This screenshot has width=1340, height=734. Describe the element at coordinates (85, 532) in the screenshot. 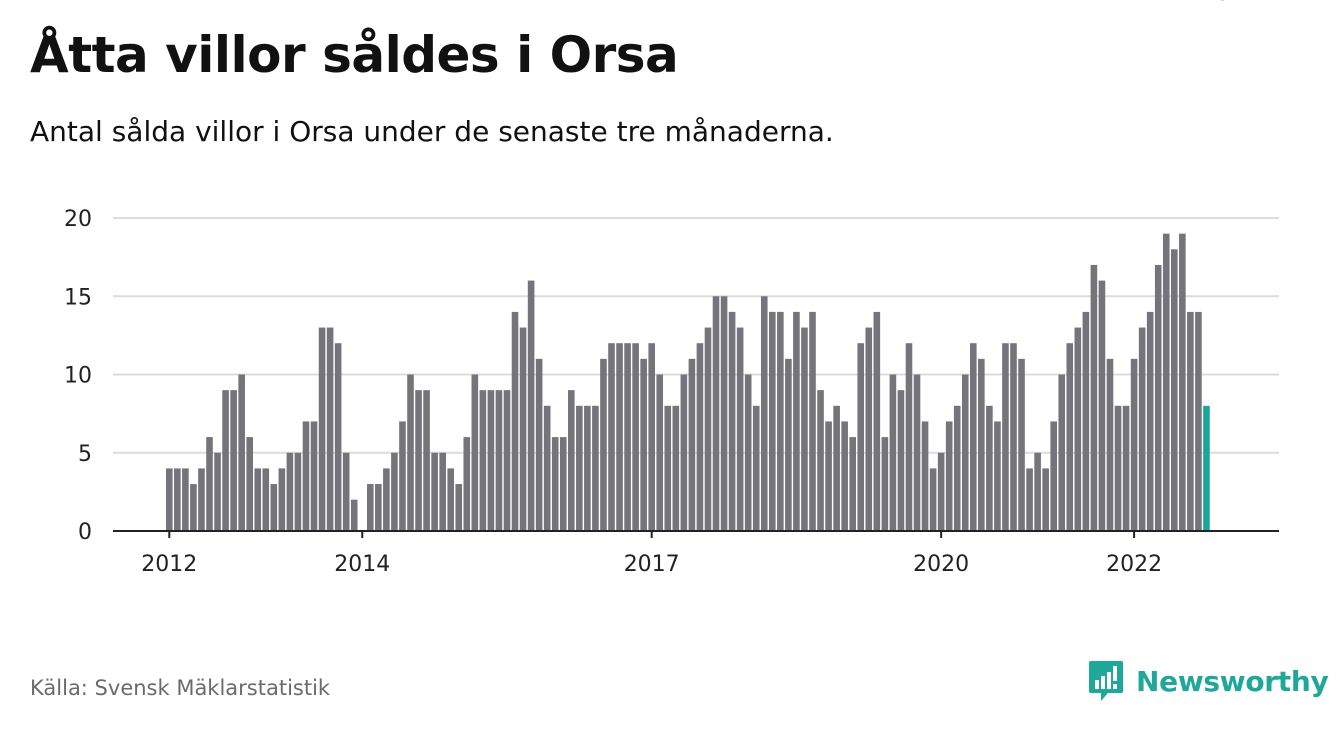

I see `y-tick-label: 0` at that location.